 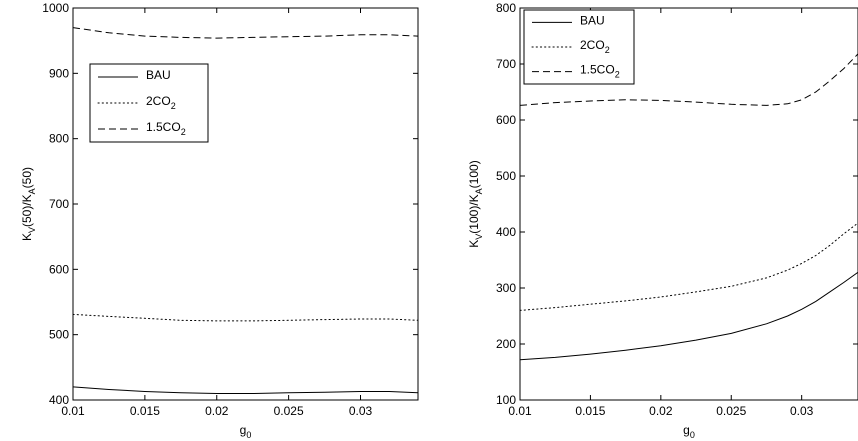 What do you see at coordinates (506, 344) in the screenshot?
I see `y-tick-label: 200` at bounding box center [506, 344].